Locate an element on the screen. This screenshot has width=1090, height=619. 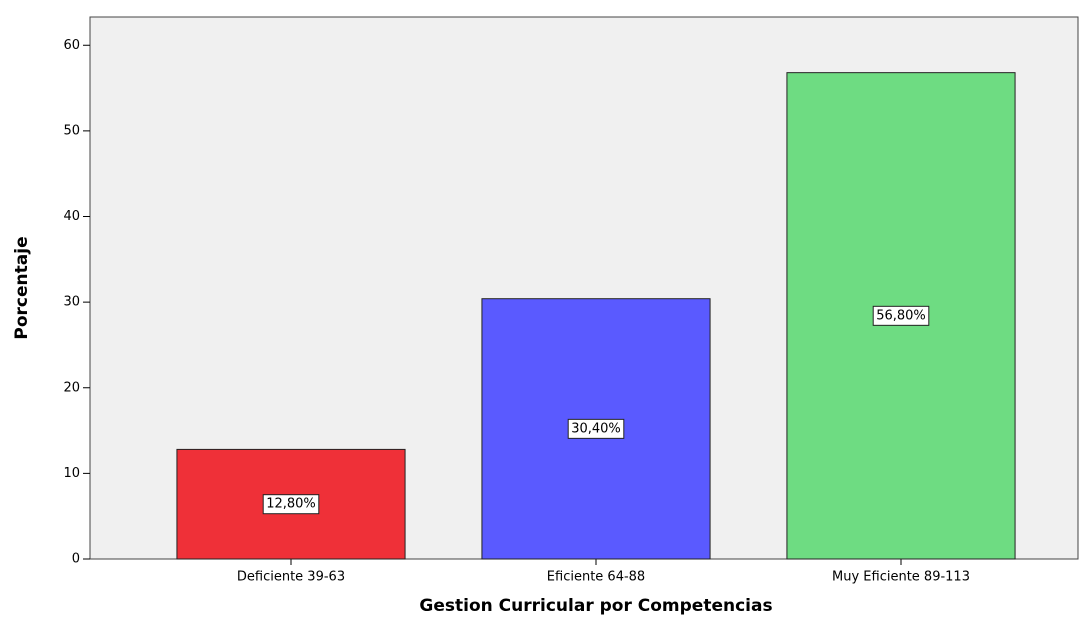
y-tick-label: 30 is located at coordinates (71, 302).